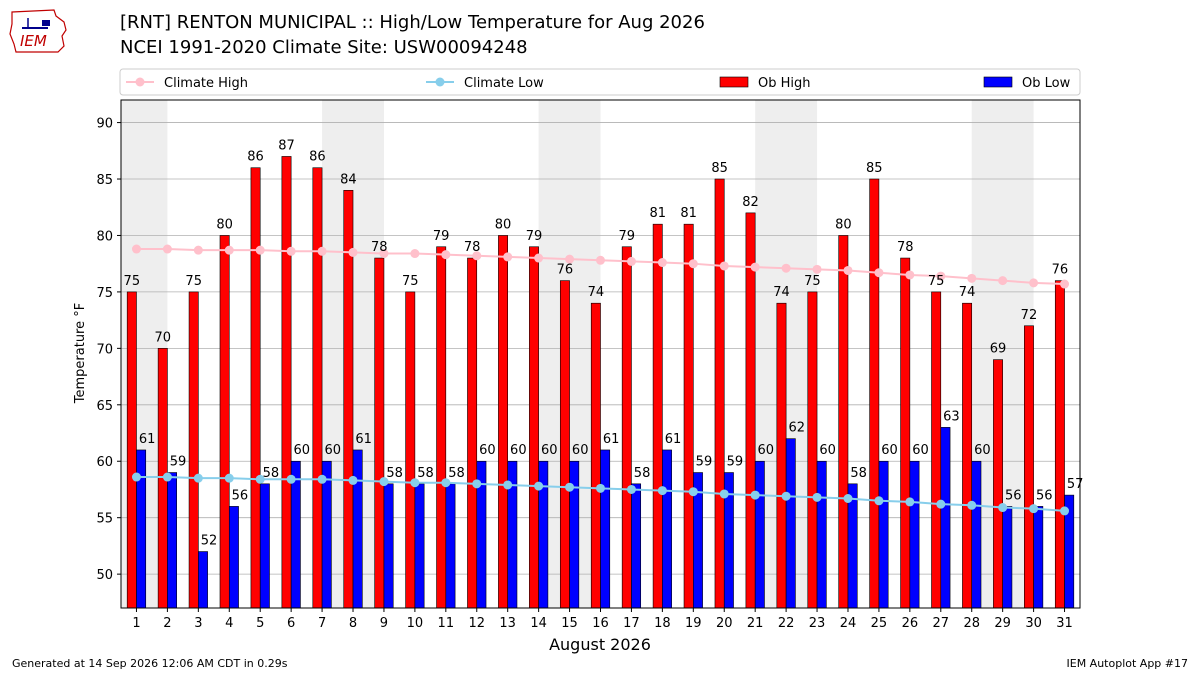  I want to click on x-tick-label: 29, so click(1002, 623).